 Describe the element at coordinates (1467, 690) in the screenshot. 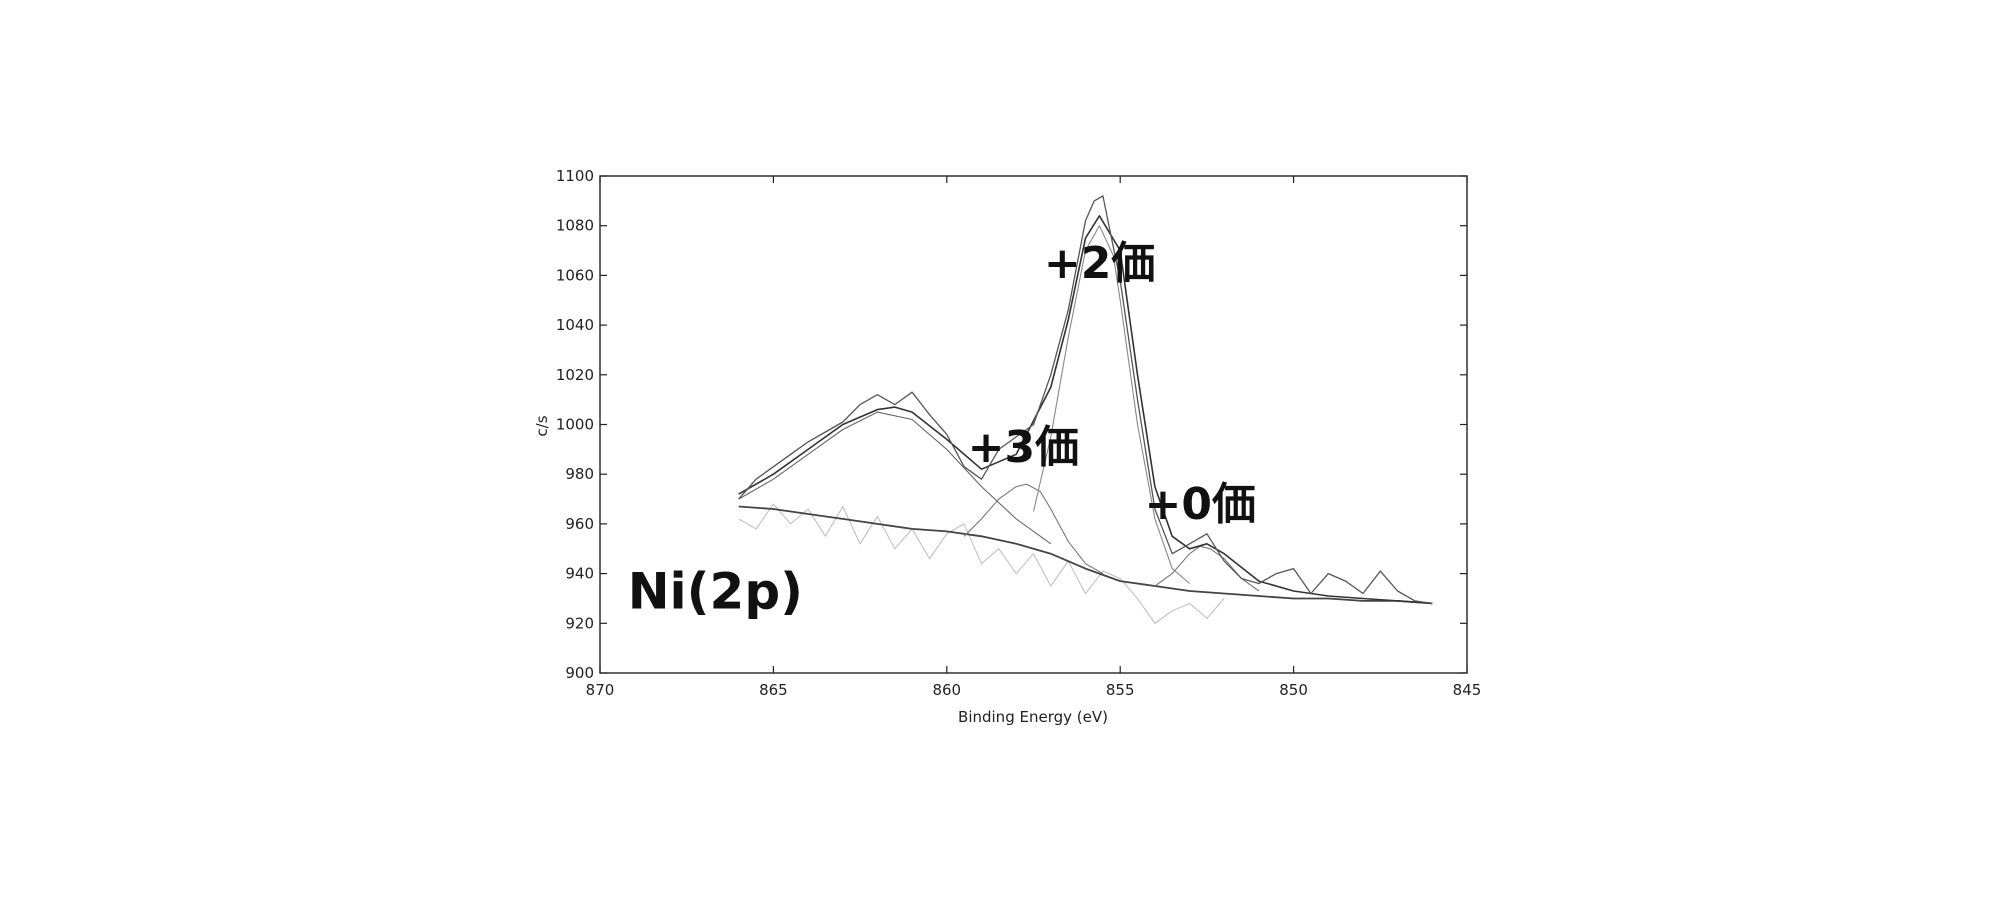

I see `x-tick-label-5: 845` at that location.